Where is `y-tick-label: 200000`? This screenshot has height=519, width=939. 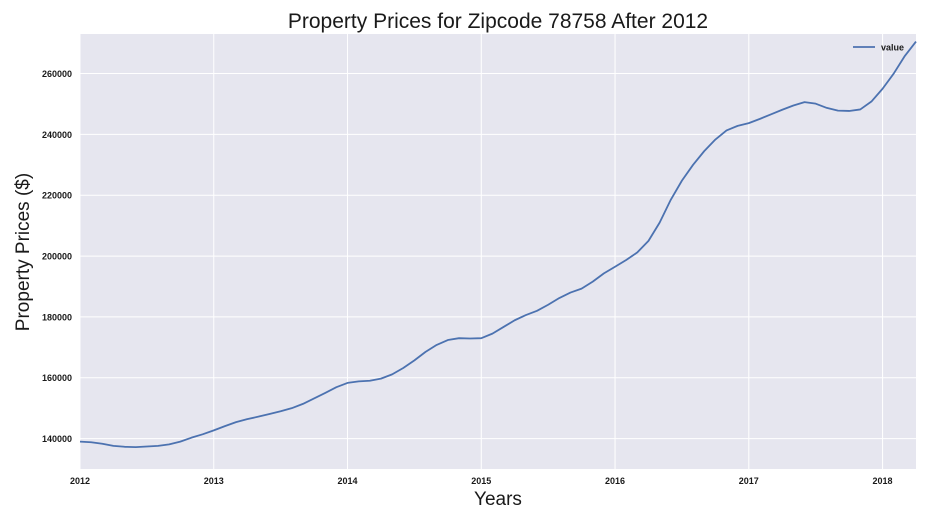
y-tick-label: 200000 is located at coordinates (57, 257).